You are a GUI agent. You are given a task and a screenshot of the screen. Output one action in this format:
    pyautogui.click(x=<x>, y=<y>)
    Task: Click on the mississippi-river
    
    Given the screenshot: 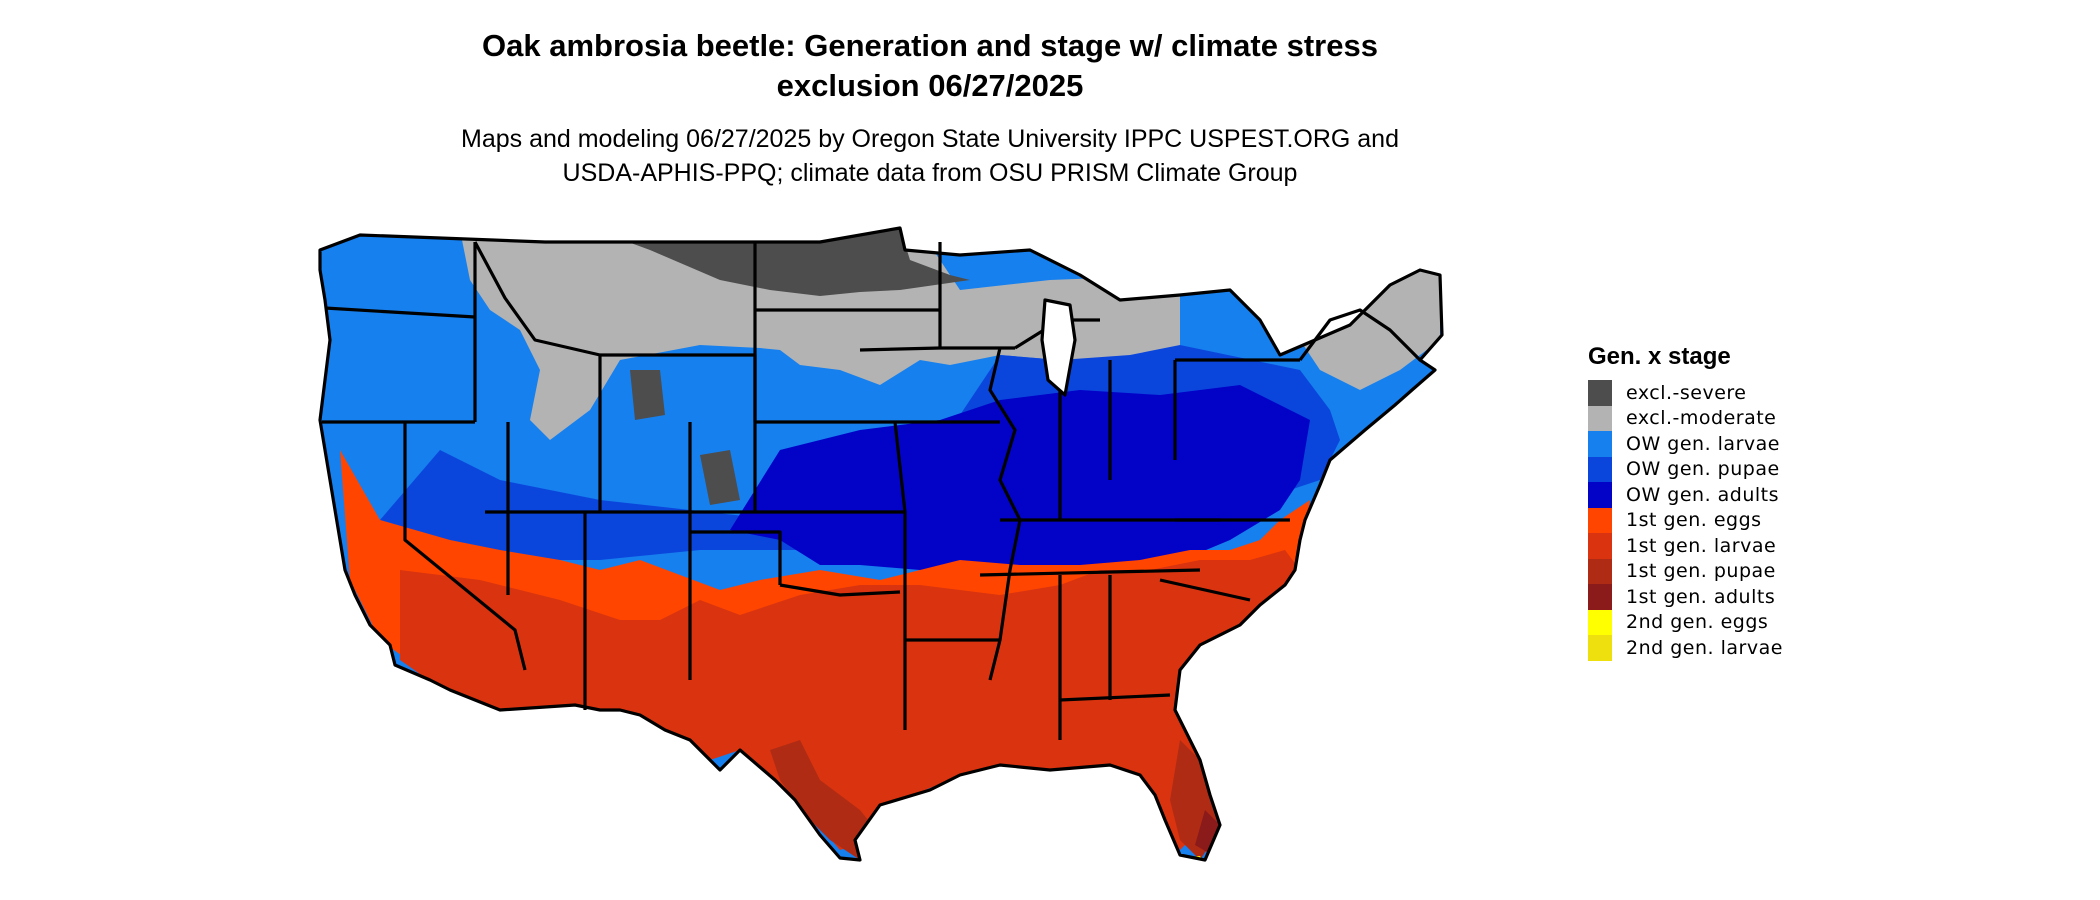 What is the action you would take?
    pyautogui.click(x=1005, y=514)
    